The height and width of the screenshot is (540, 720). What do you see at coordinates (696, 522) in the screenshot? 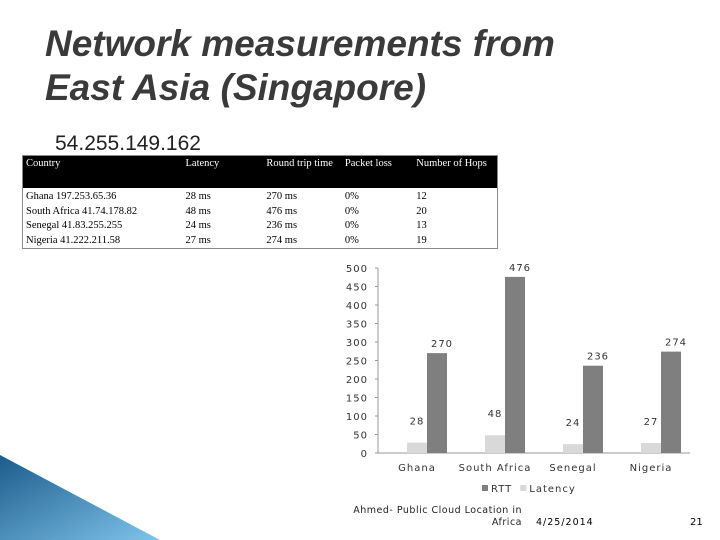
I see `page-number: 21` at bounding box center [696, 522].